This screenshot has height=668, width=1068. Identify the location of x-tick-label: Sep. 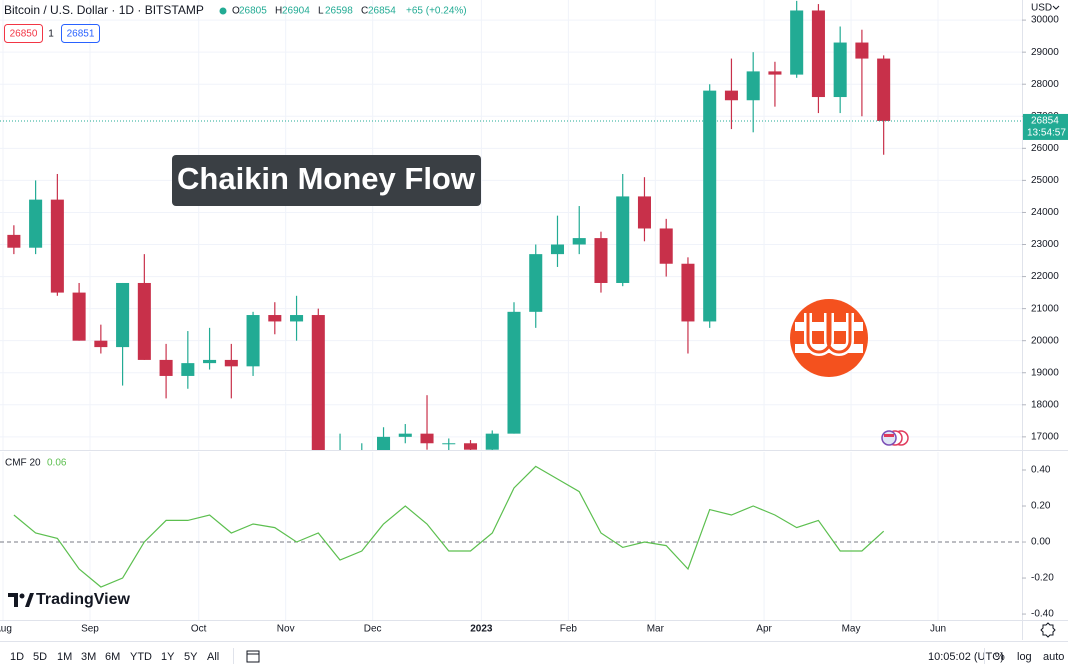
(90, 629).